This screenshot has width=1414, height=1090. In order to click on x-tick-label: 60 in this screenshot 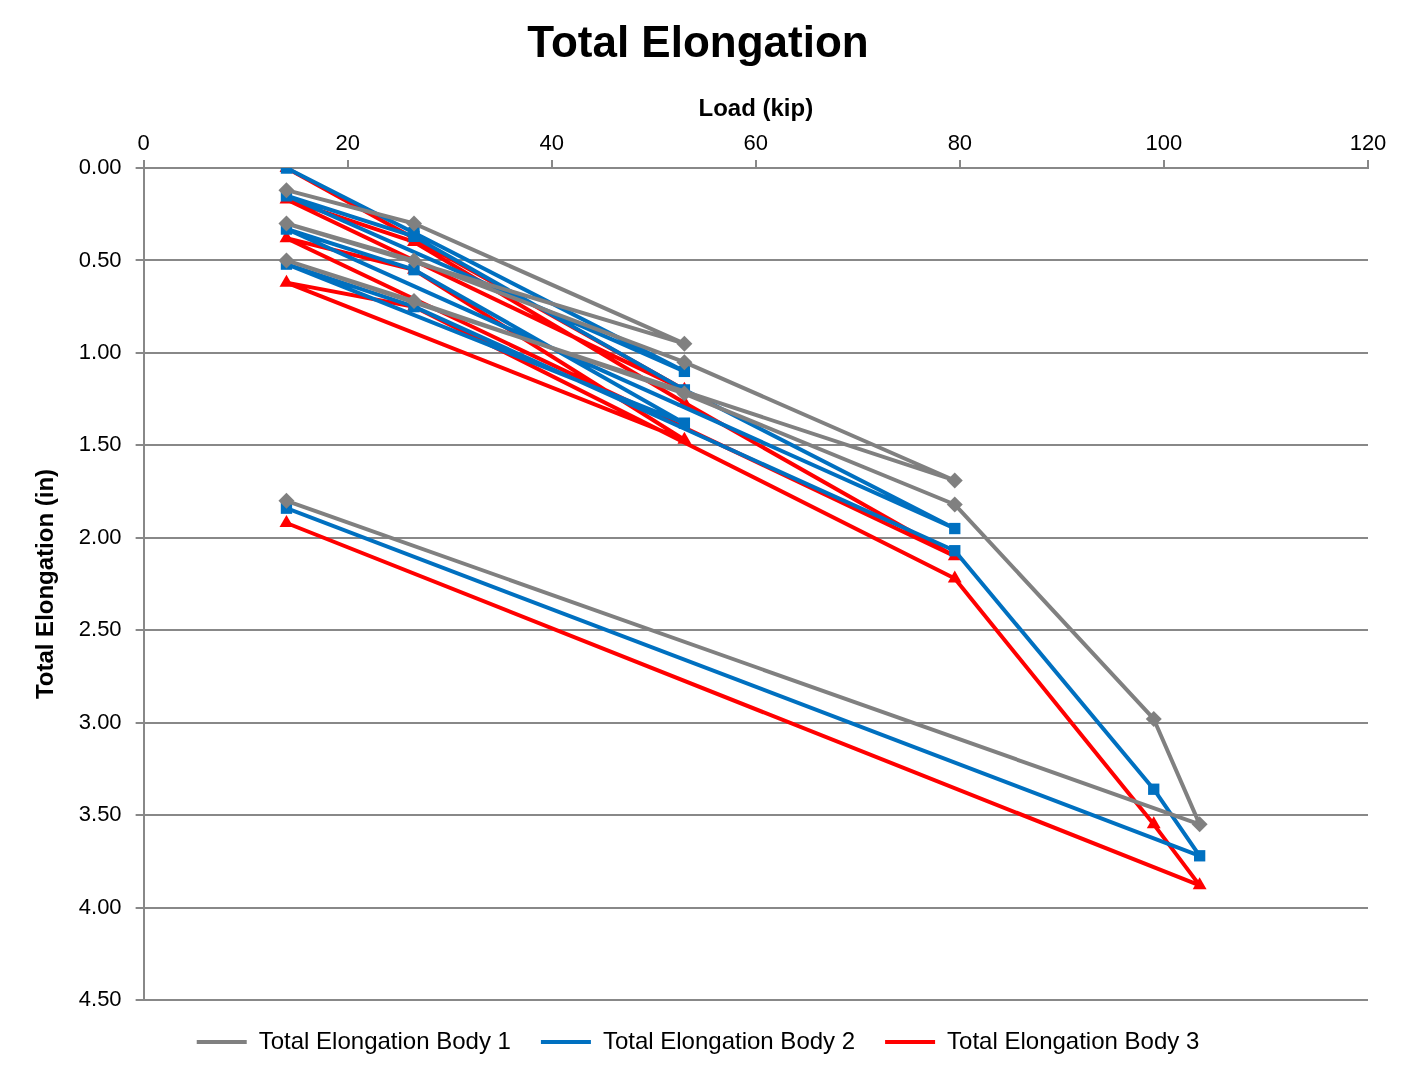, I will do `click(756, 142)`.